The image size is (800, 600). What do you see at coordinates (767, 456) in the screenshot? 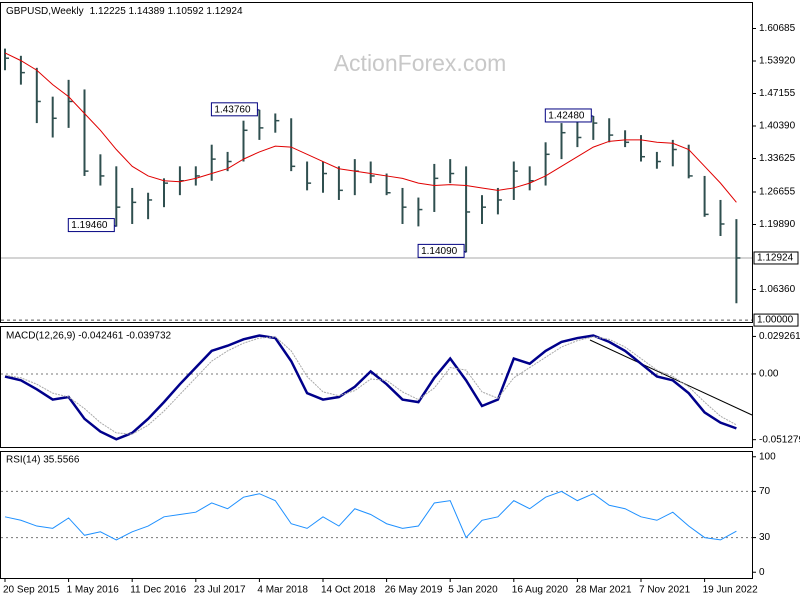
I see `y-tick-label: 100` at bounding box center [767, 456].